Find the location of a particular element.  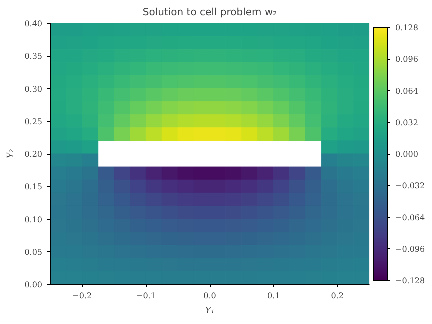

y-tick-label: 0.10 is located at coordinates (33, 219).